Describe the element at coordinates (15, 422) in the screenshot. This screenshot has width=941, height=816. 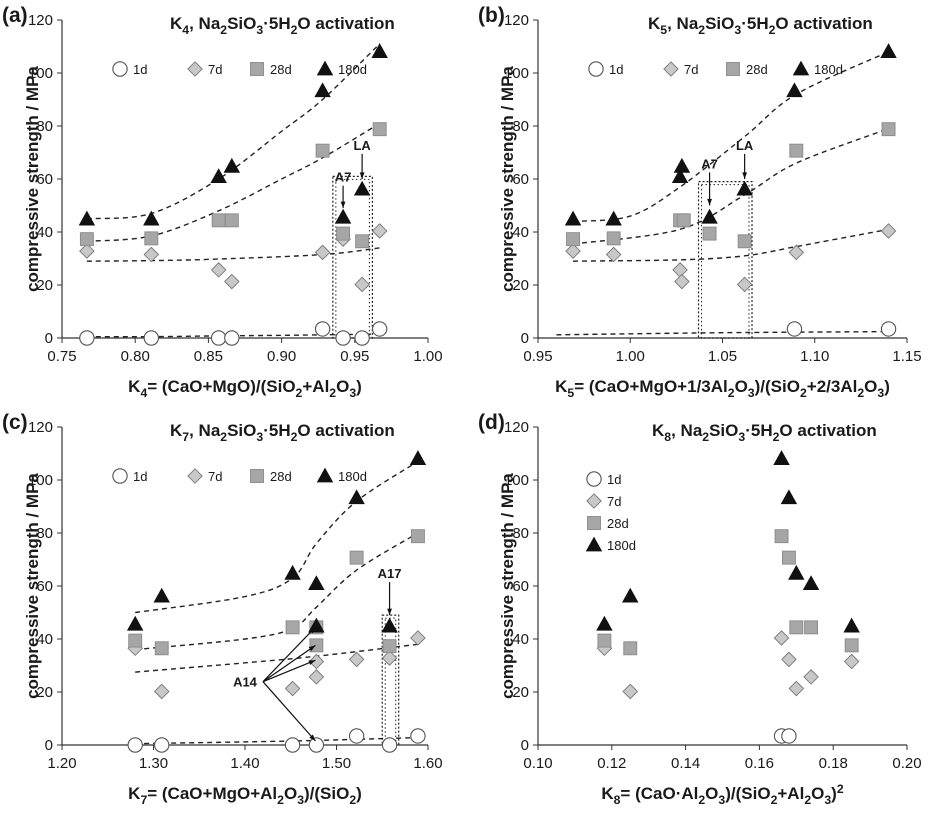
I see `panel-letter: (c)` at that location.